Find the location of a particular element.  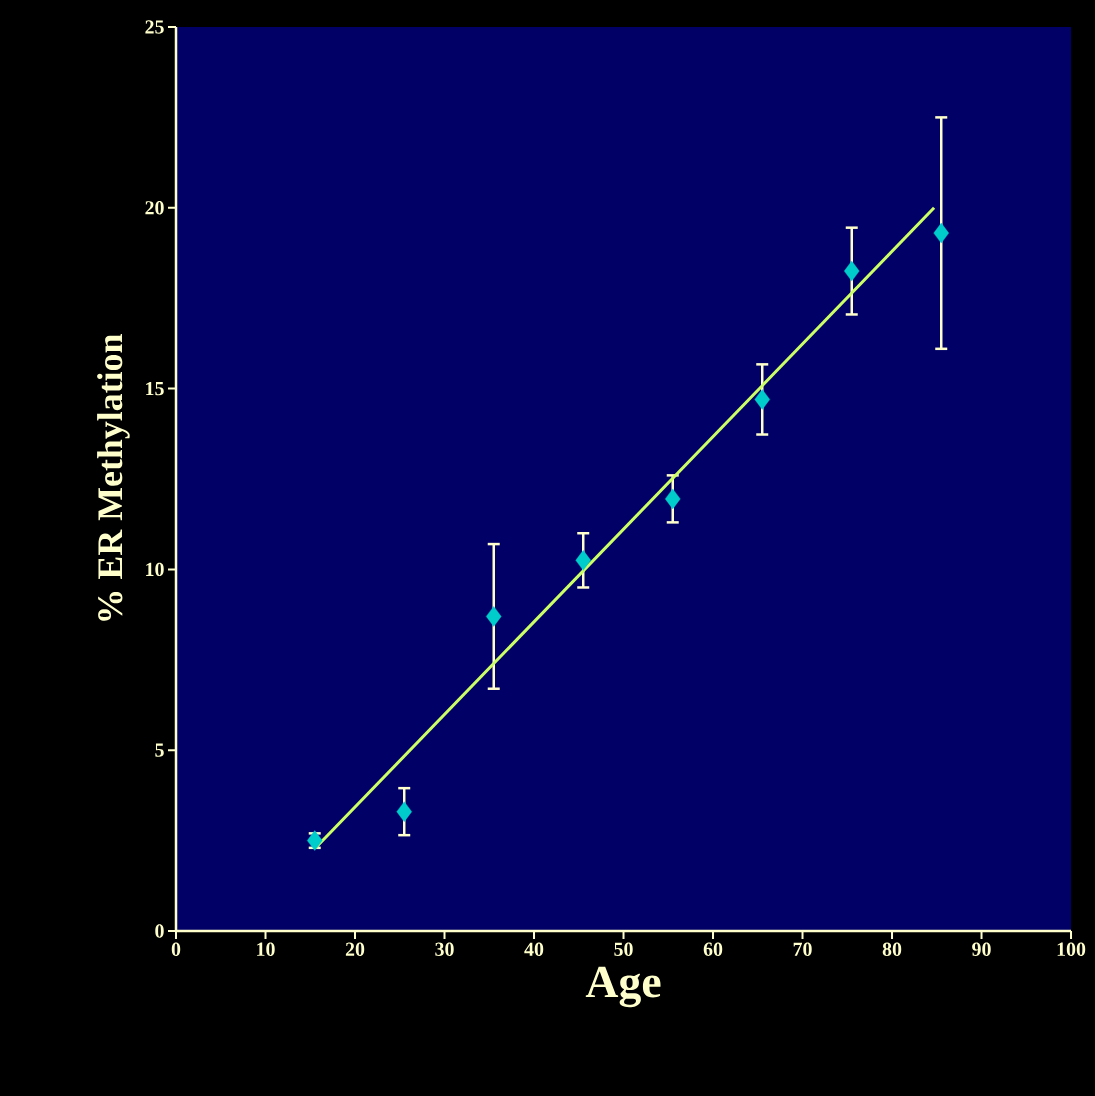

x-tick-label: 60 is located at coordinates (713, 949).